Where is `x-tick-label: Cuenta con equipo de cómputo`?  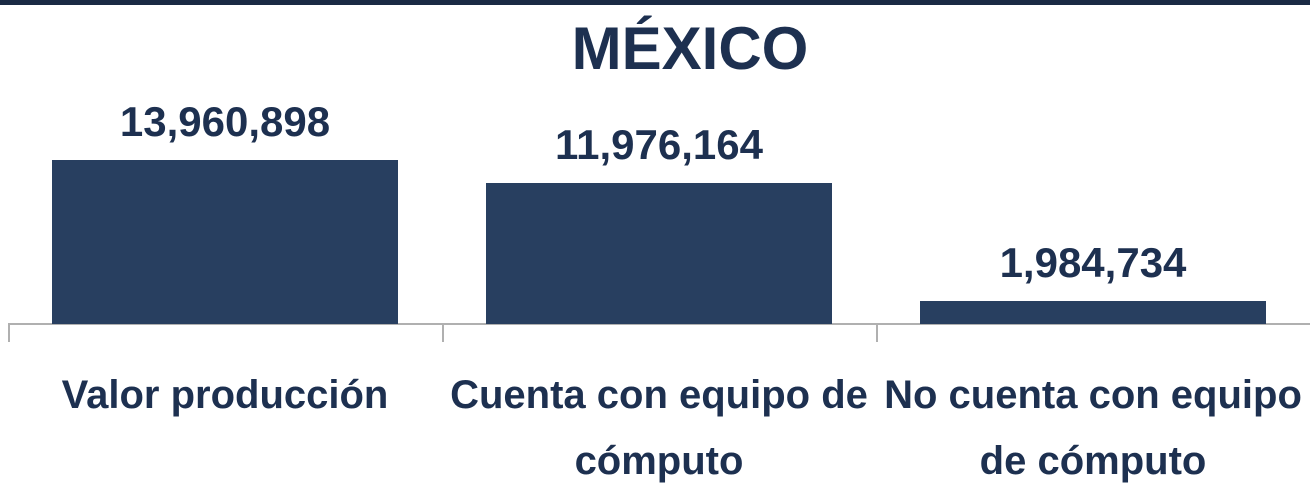 x-tick-label: Cuenta con equipo de cómputo is located at coordinates (659, 428).